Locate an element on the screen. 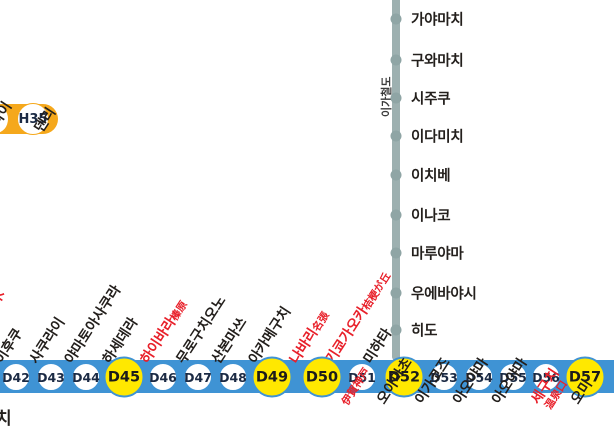 This screenshot has height=433, width=614. d-stop-D55: D55 is located at coordinates (513, 377).